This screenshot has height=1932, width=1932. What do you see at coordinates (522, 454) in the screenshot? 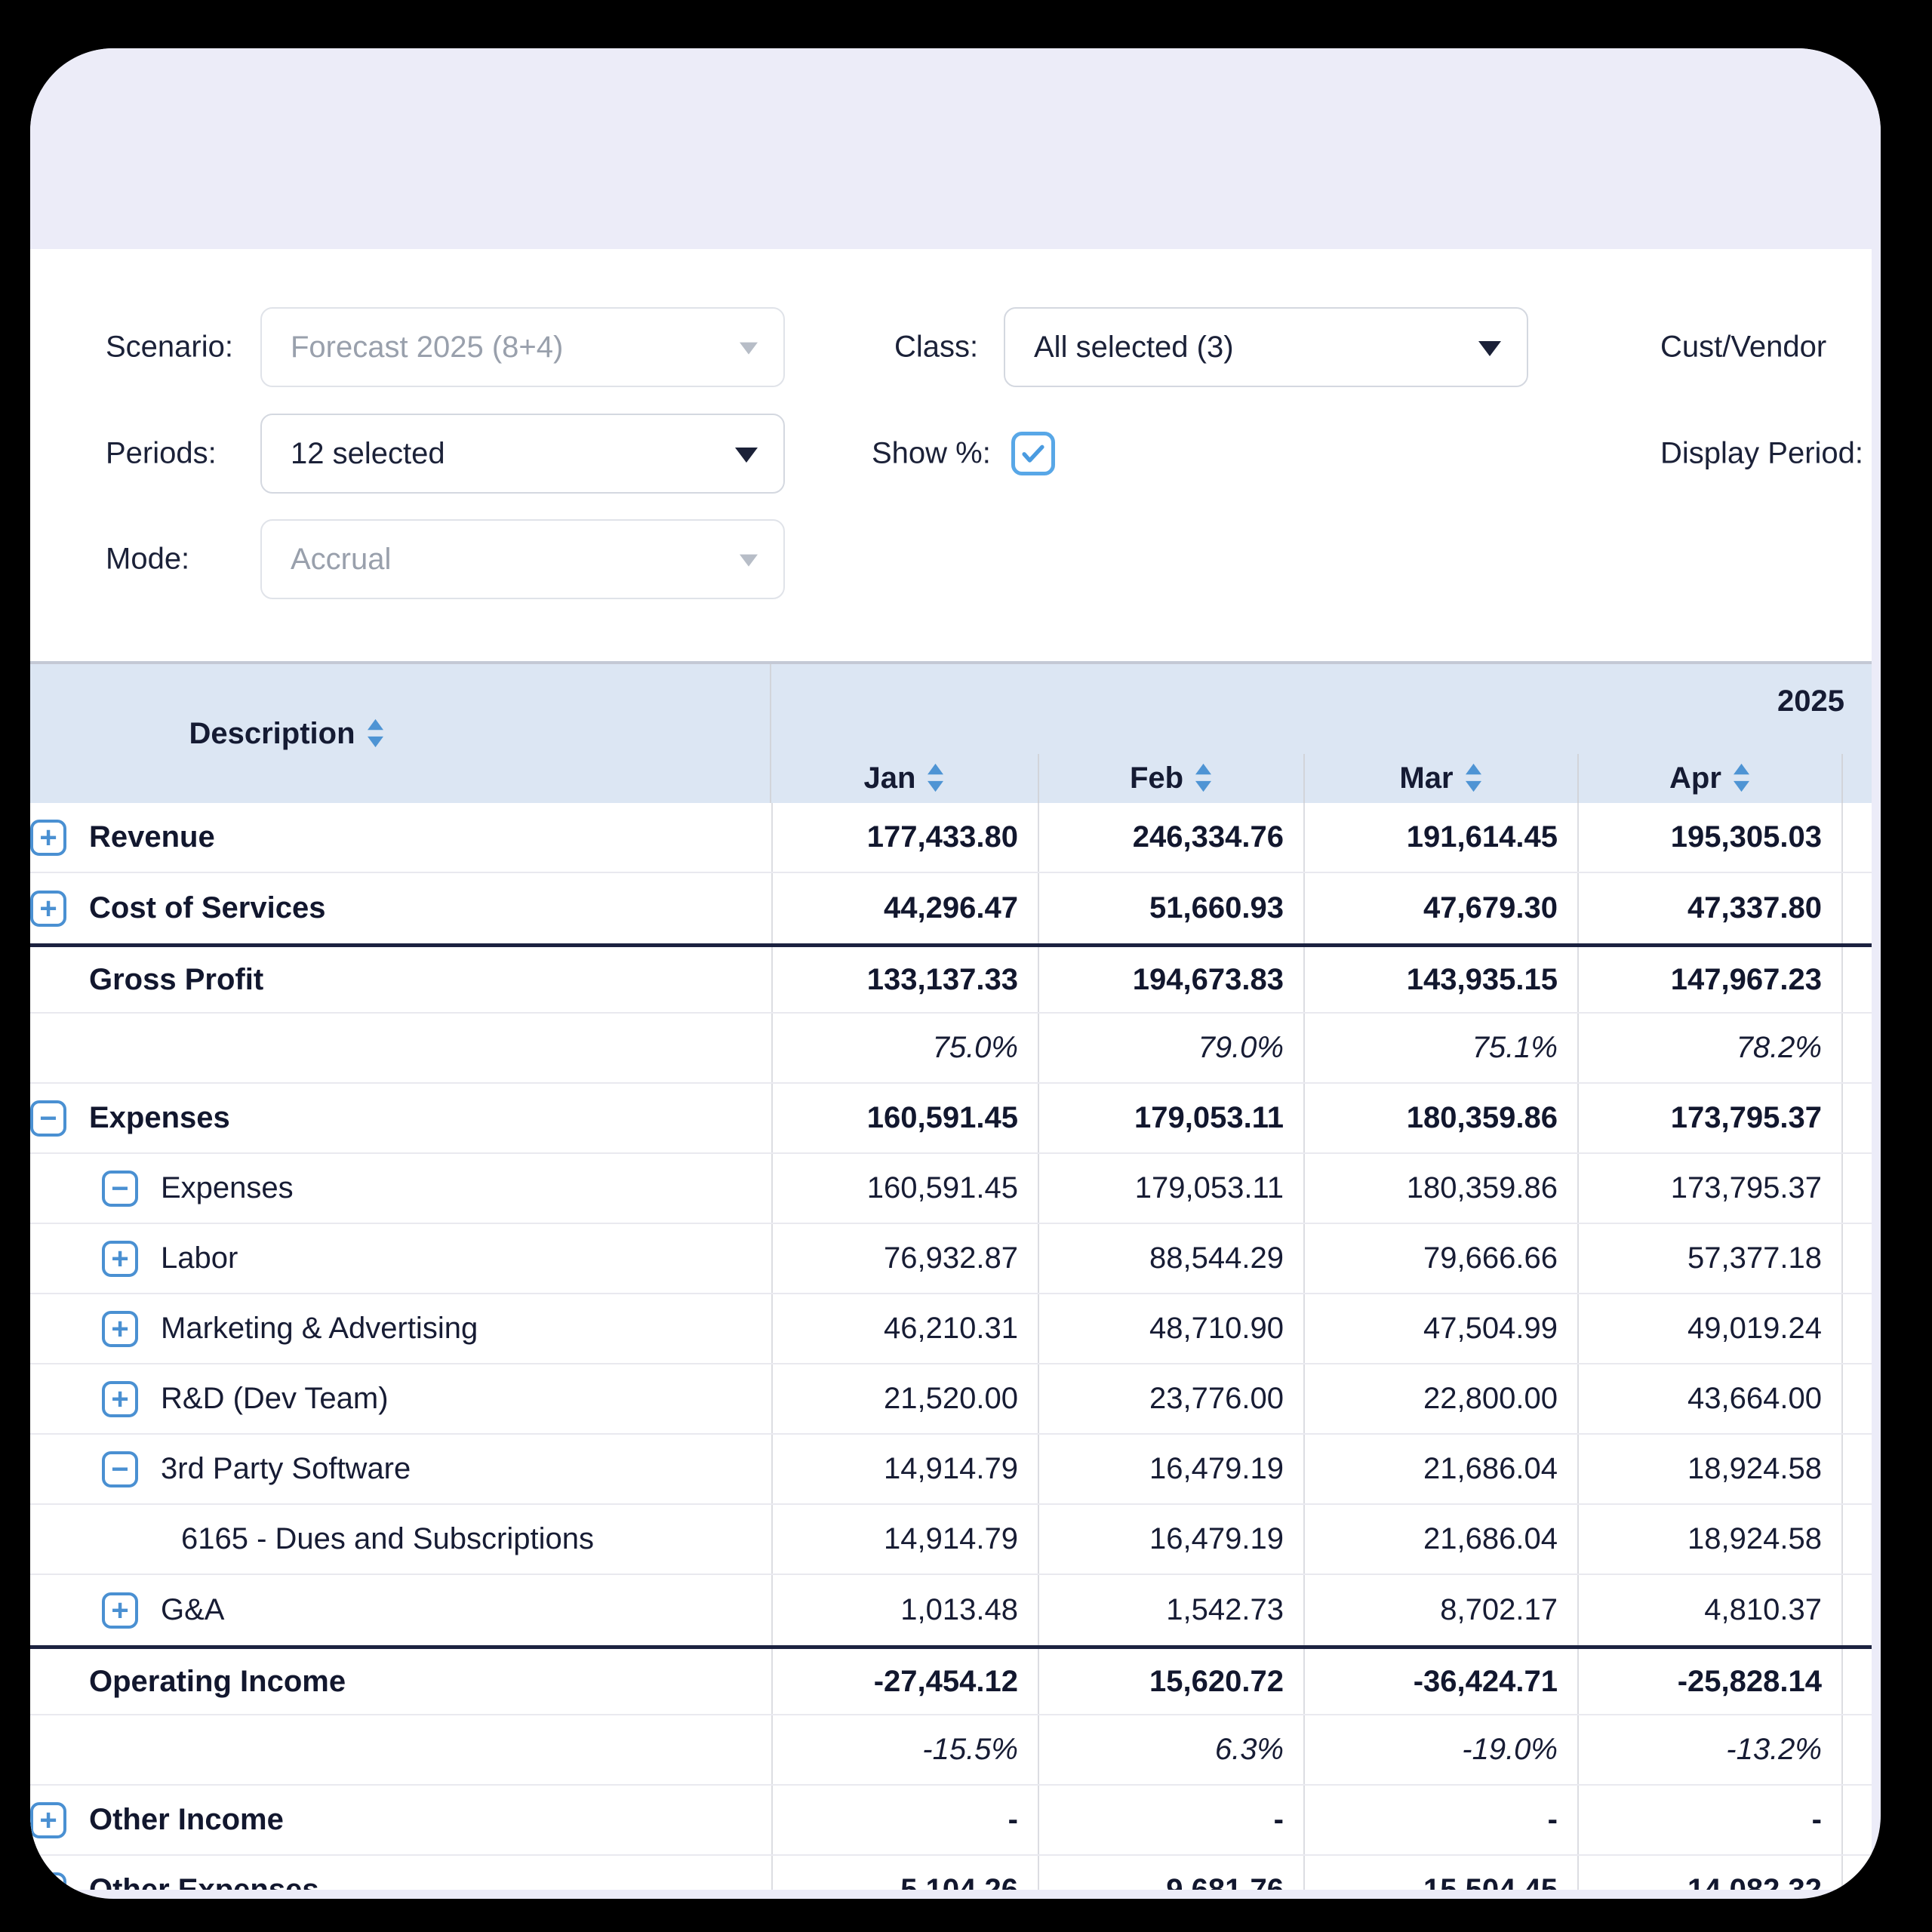
I see `periods-select: 12 selected` at bounding box center [522, 454].